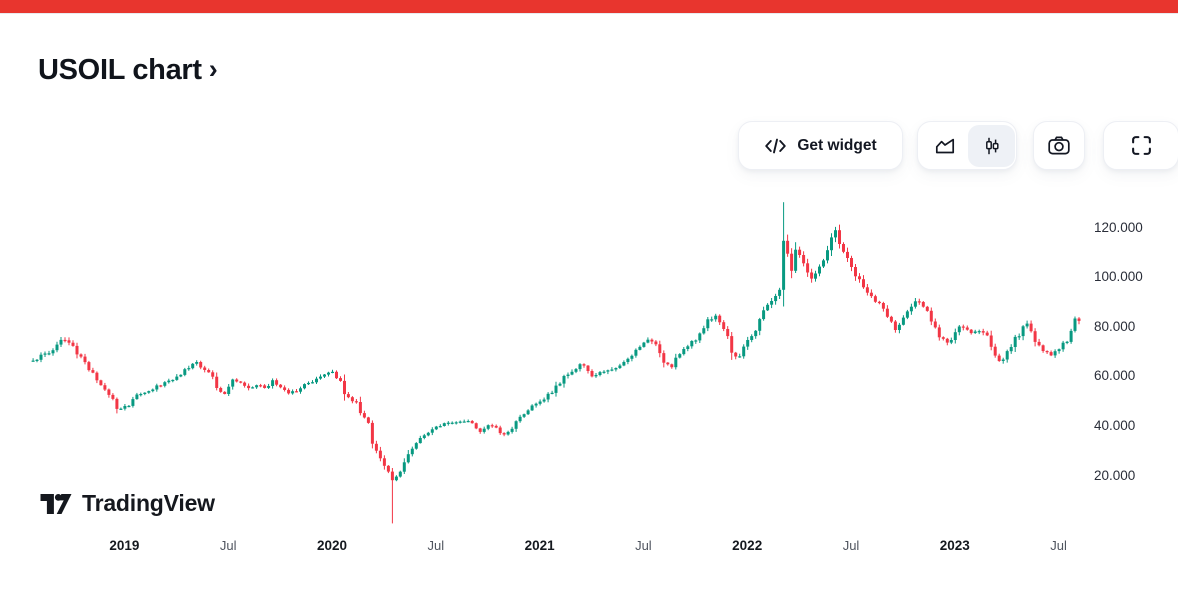 The image size is (1178, 616). Describe the element at coordinates (954, 545) in the screenshot. I see `time-axis-label: 2023` at that location.